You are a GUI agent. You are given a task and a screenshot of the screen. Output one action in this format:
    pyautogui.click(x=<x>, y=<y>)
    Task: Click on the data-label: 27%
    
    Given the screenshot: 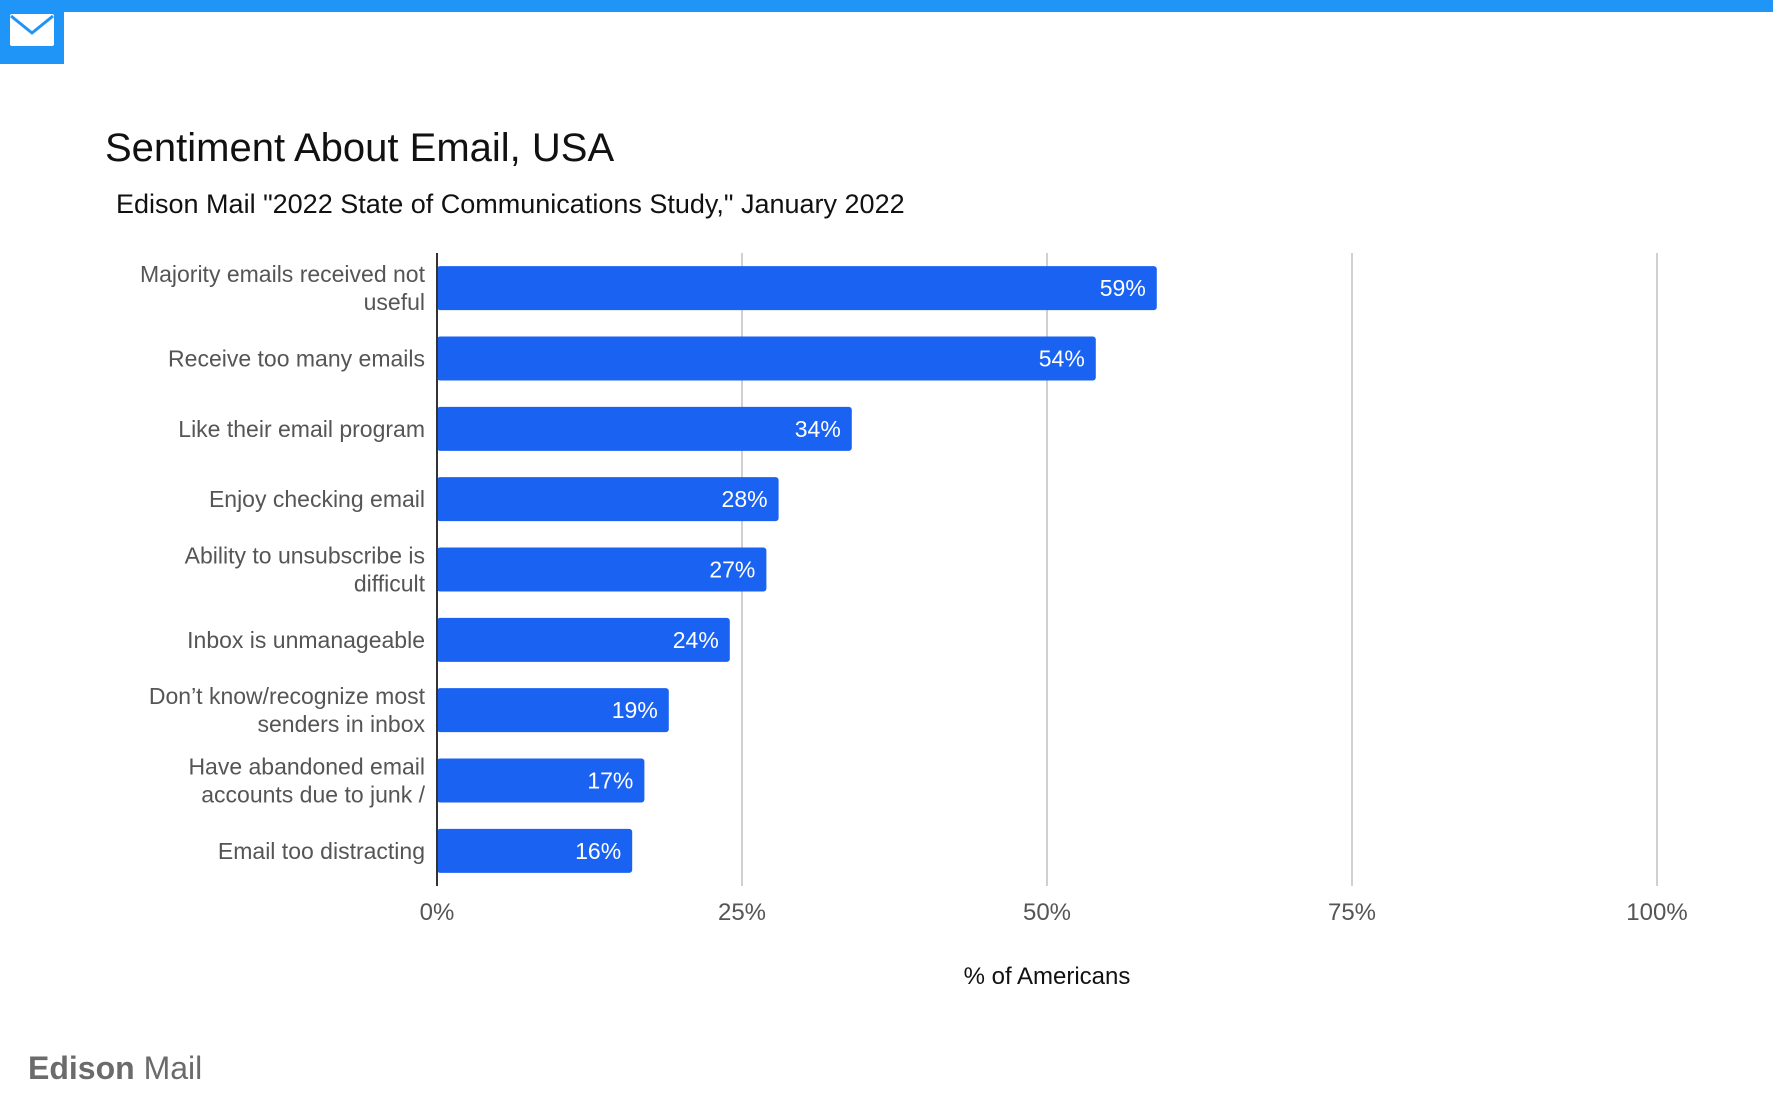 What is the action you would take?
    pyautogui.click(x=732, y=570)
    